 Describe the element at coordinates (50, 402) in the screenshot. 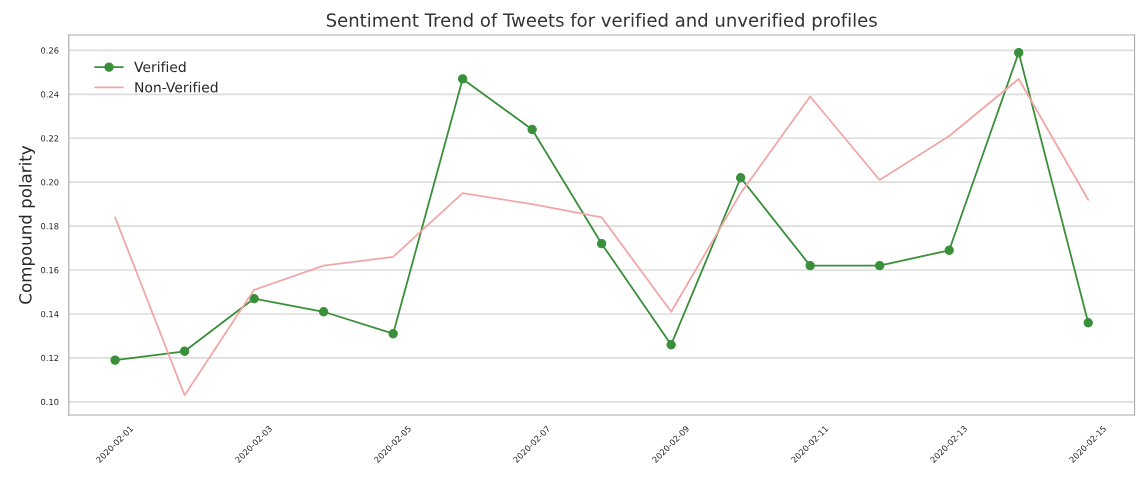

I see `y-tick-label: 0.10` at that location.